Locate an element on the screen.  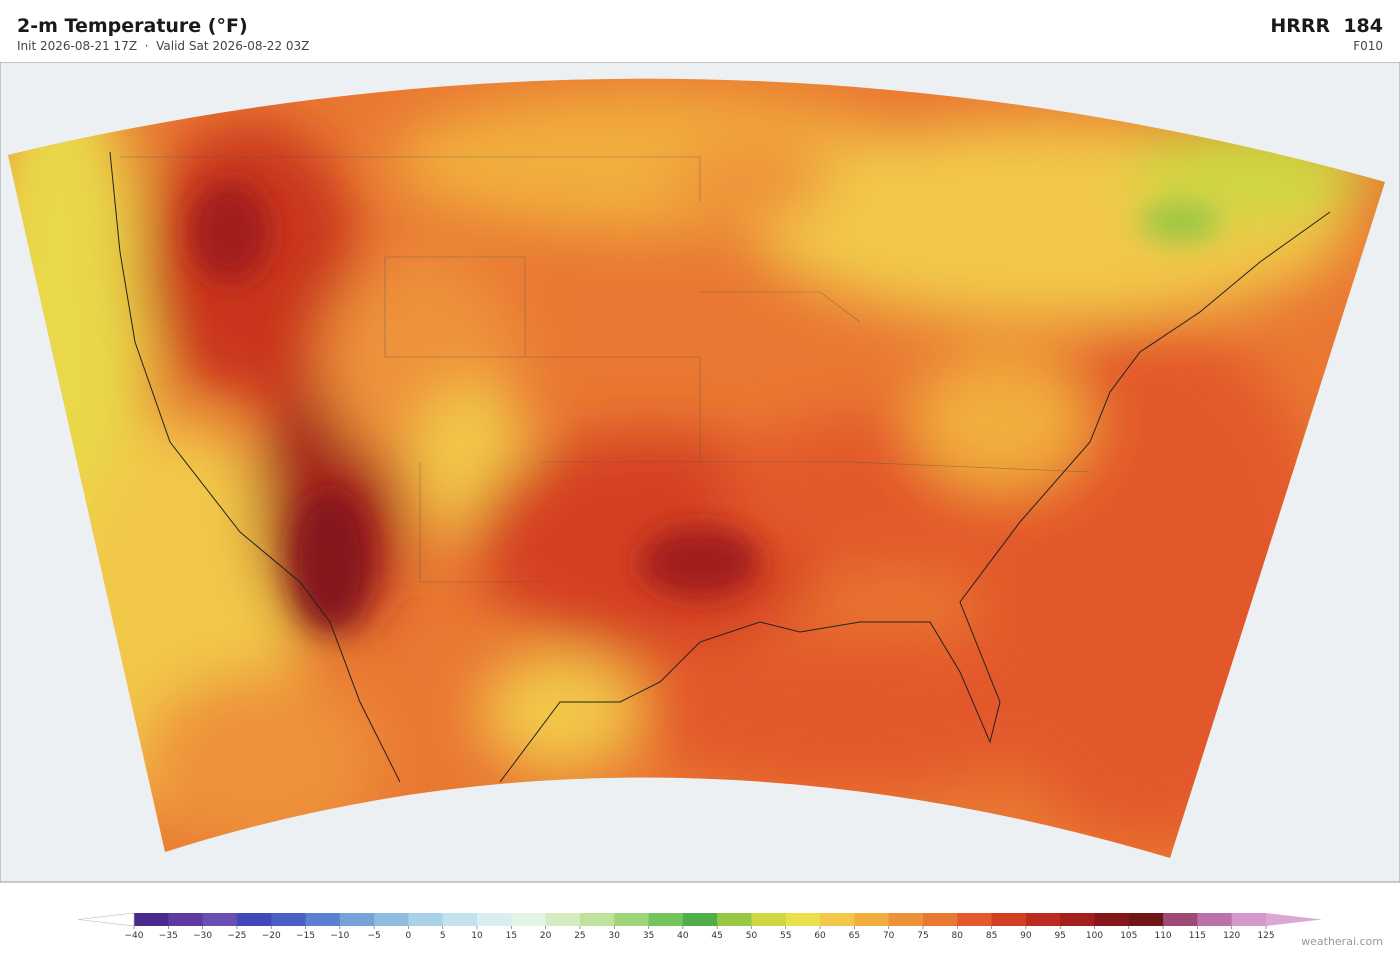
colorbar-tick-label: 80 is located at coordinates (958, 936).